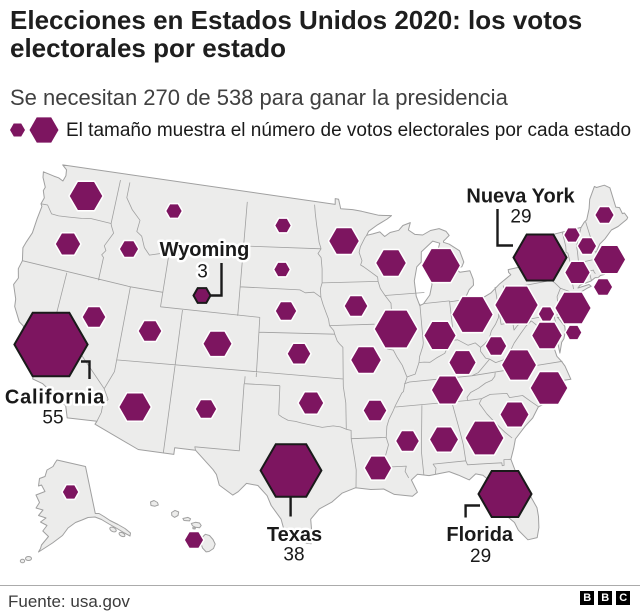 Image resolution: width=640 pixels, height=612 pixels. What do you see at coordinates (293, 555) in the screenshot?
I see `svg-text: 38` at bounding box center [293, 555].